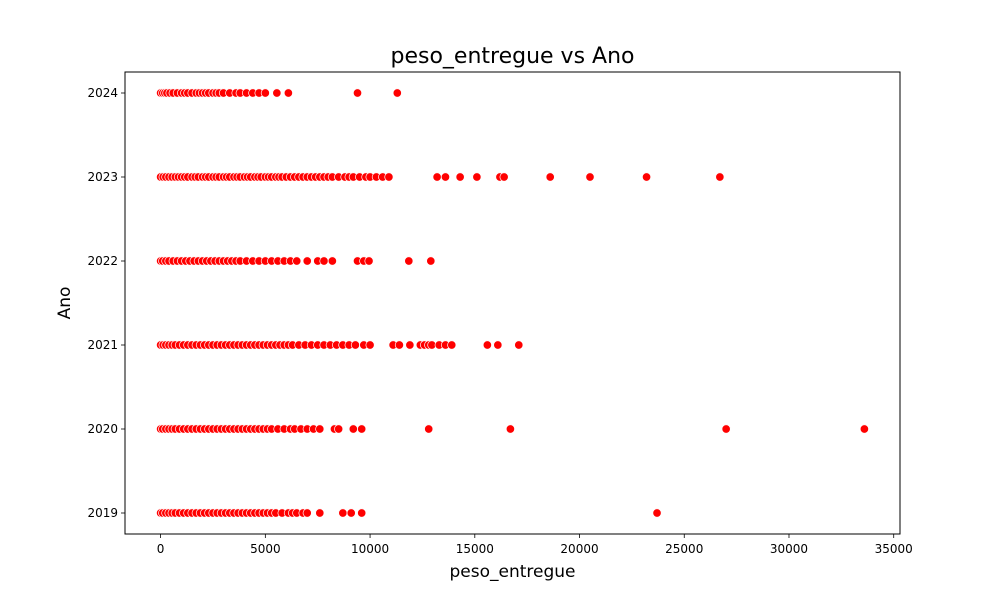 The image size is (1000, 604). I want to click on x-axis-label: peso_entregue, so click(512, 572).